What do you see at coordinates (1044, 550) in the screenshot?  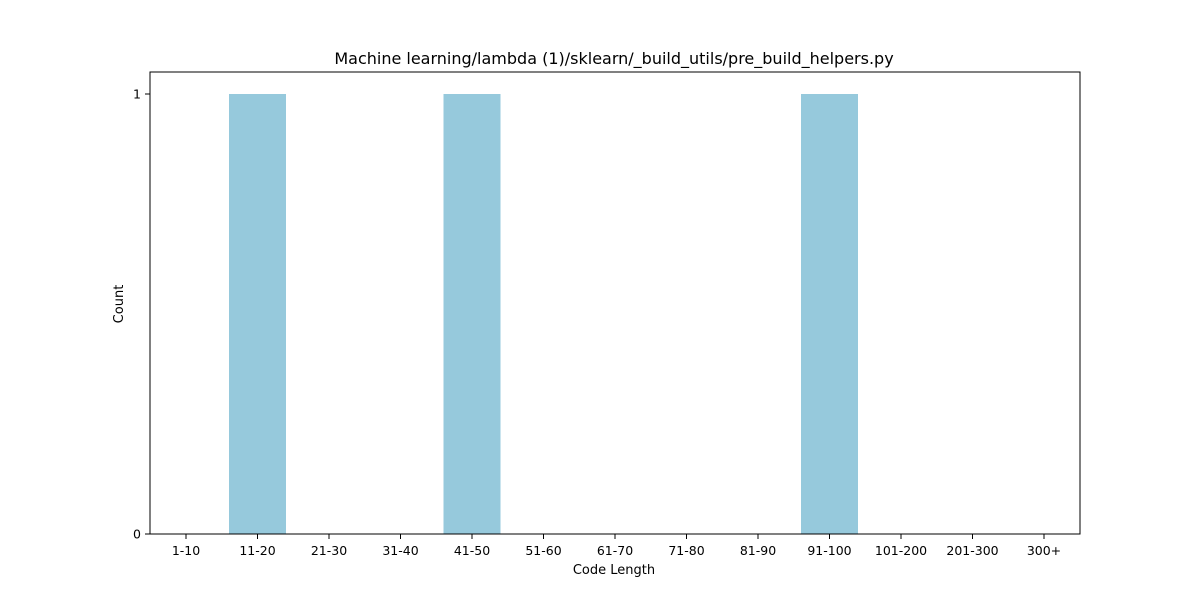 I see `x-tick-label: 300+` at bounding box center [1044, 550].